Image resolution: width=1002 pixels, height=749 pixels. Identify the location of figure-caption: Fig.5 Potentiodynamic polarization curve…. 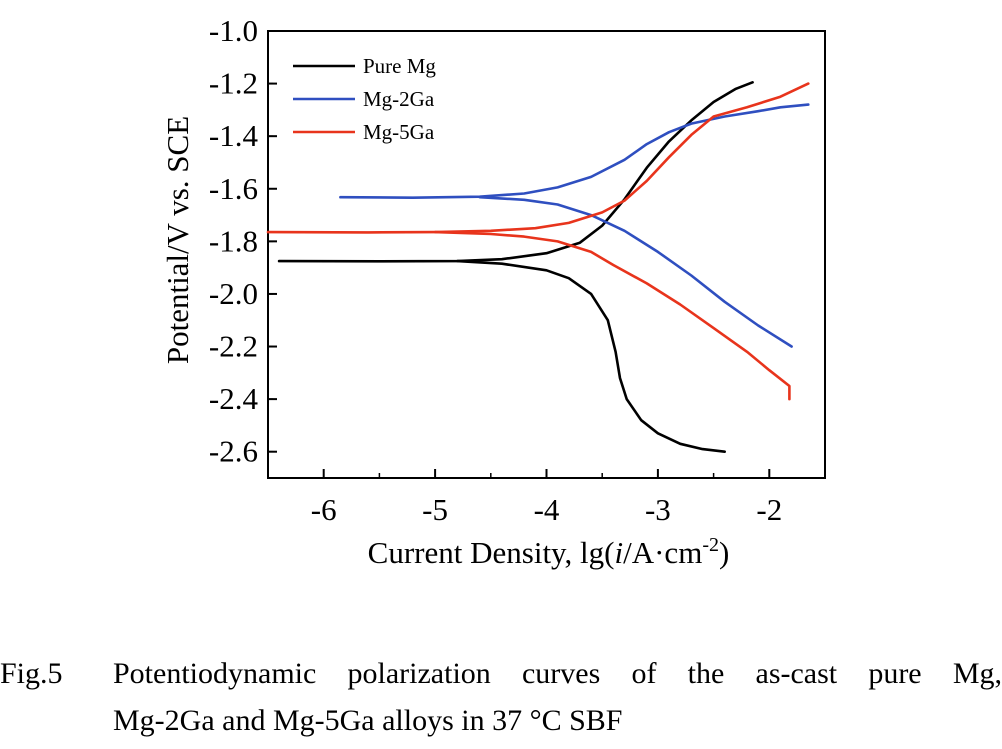
(501, 697).